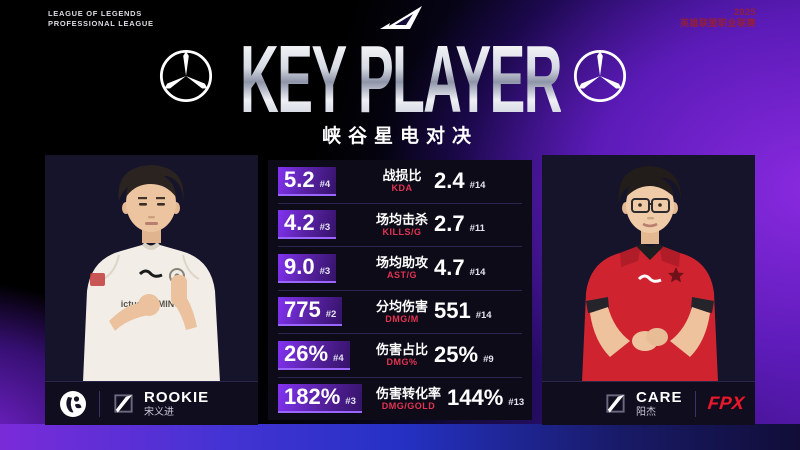  I want to click on stat-label-cn: 伤害转化率, so click(409, 393).